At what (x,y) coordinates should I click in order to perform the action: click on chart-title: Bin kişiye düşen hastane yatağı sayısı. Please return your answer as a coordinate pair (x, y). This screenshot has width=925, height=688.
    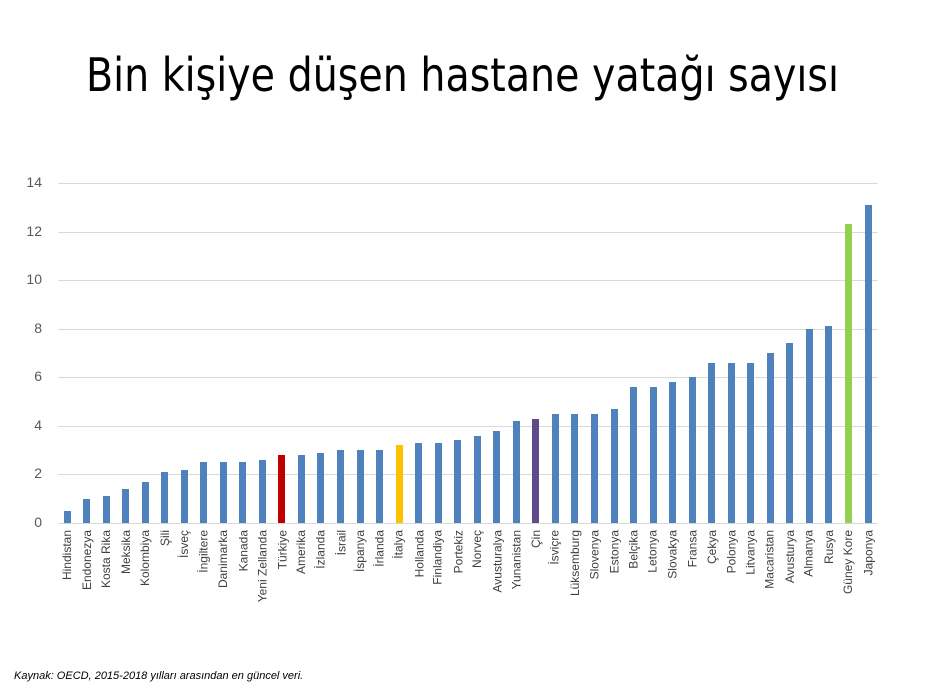
    Looking at the image, I should click on (462, 75).